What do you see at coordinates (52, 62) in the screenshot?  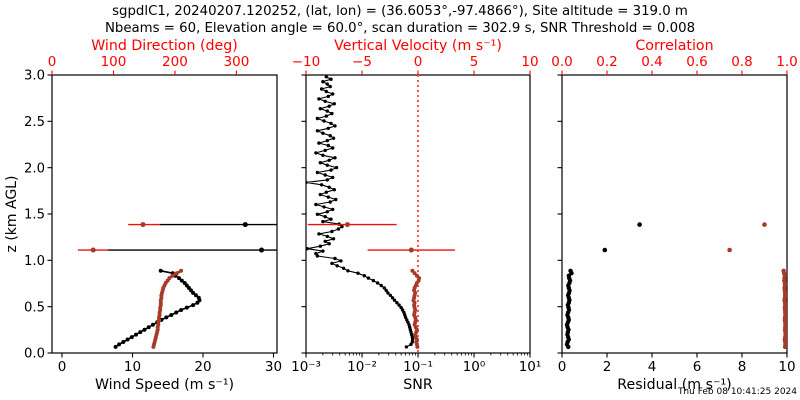 I see `wind-top-tick-label: 0` at bounding box center [52, 62].